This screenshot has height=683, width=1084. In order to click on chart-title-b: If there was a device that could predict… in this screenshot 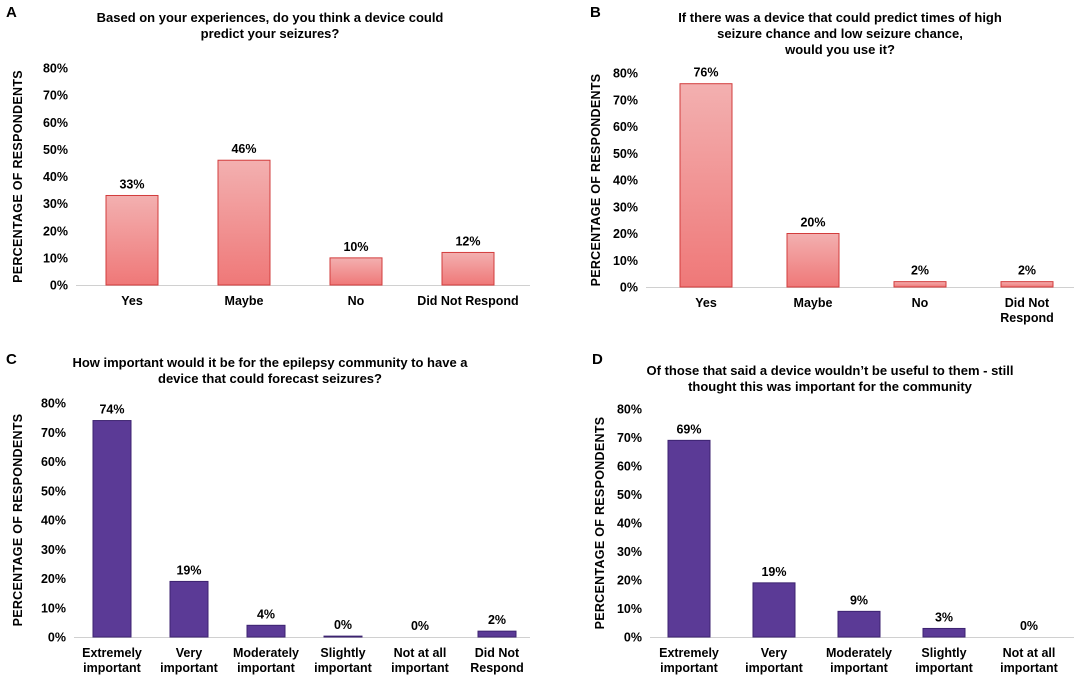, I will do `click(840, 33)`.